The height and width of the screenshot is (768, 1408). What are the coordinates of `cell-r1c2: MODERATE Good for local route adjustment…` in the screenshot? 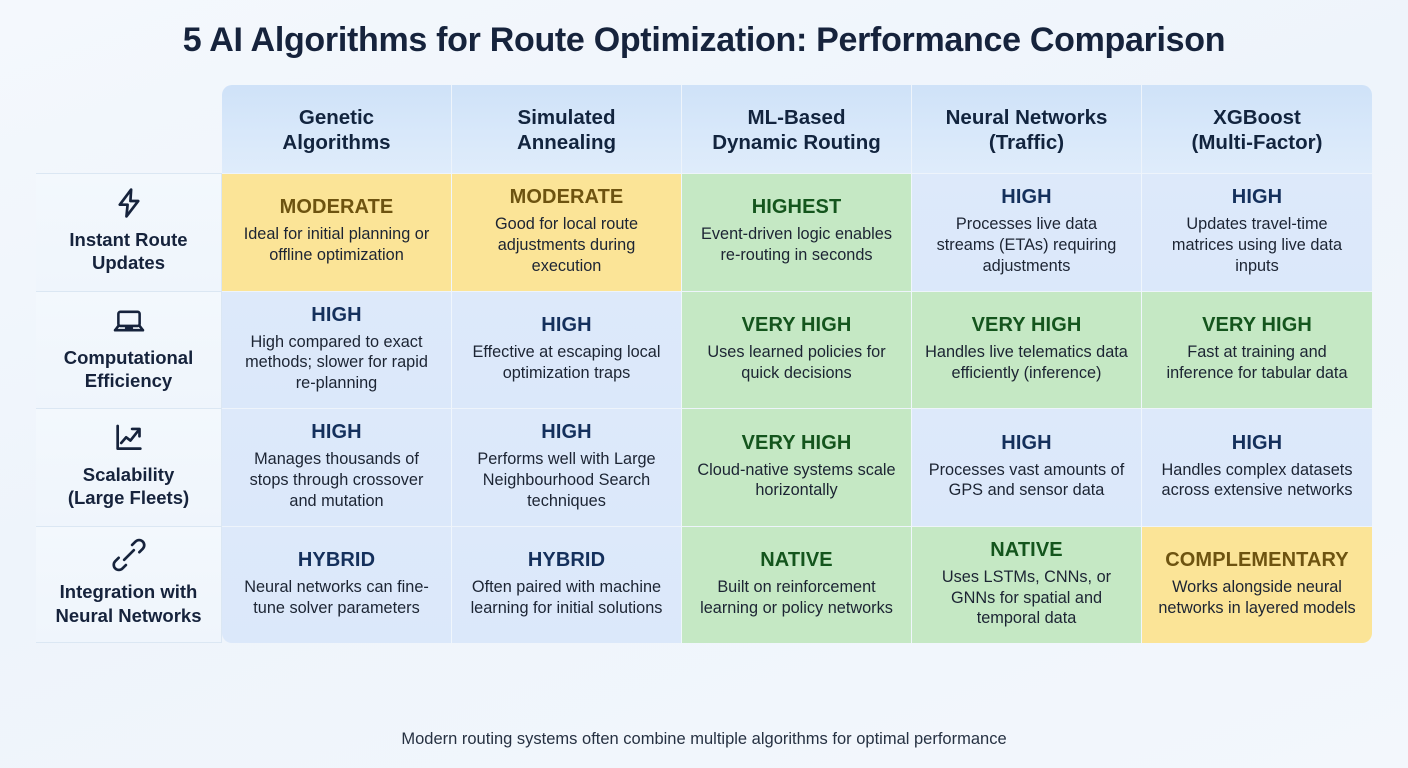 It's located at (567, 232).